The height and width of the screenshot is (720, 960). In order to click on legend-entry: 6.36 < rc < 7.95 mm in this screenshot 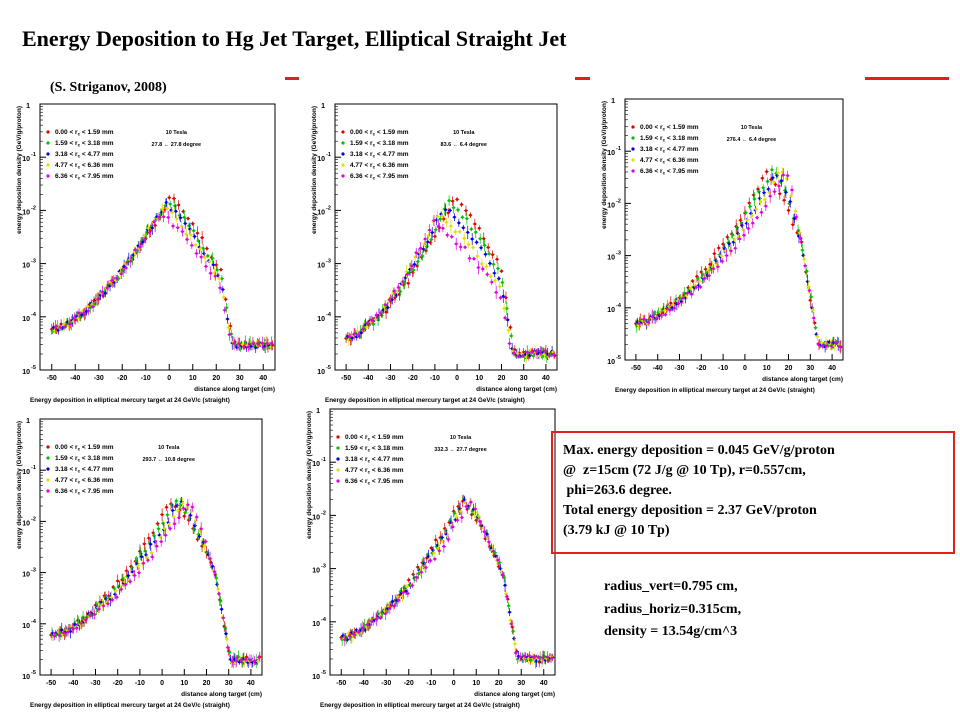, I will do `click(84, 492)`.